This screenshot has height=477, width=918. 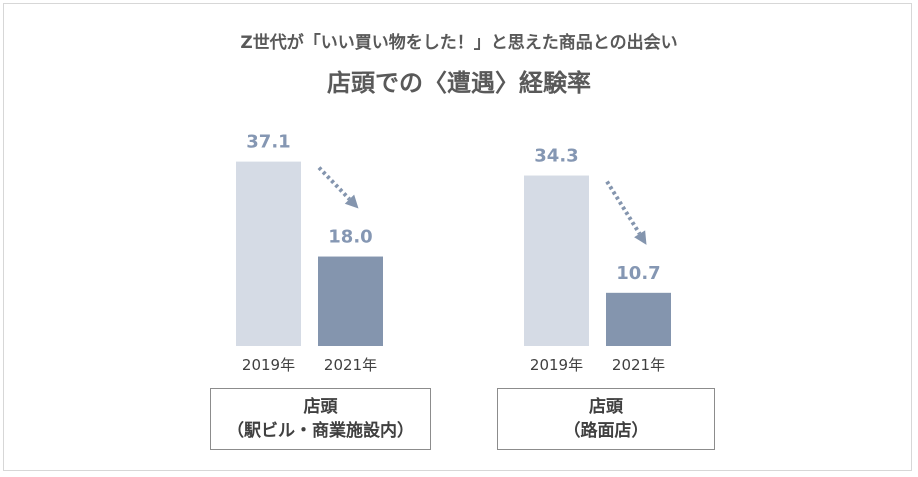 What do you see at coordinates (459, 83) in the screenshot?
I see `chart-title: 店頭での〈遭遇〉経験率` at bounding box center [459, 83].